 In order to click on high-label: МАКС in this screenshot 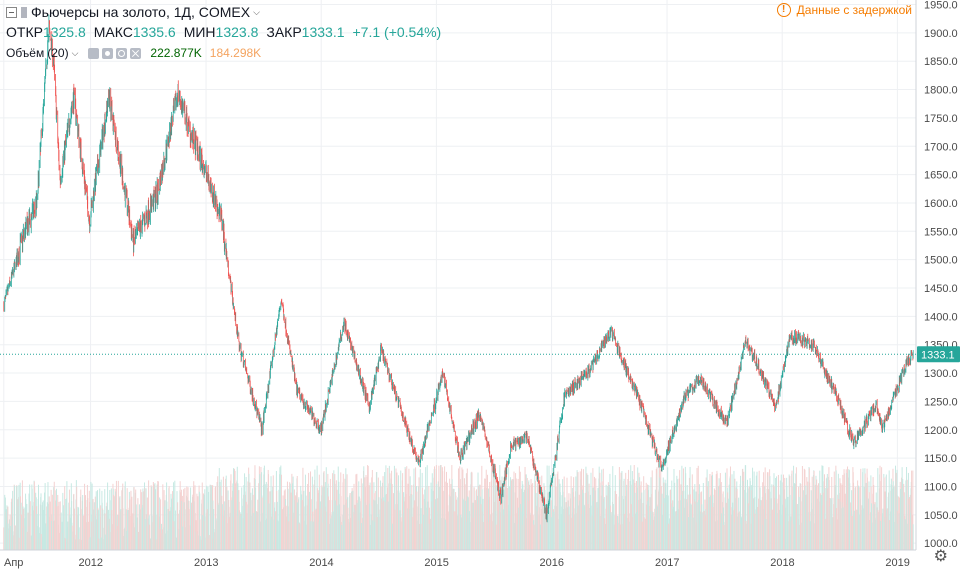, I will do `click(113, 32)`.